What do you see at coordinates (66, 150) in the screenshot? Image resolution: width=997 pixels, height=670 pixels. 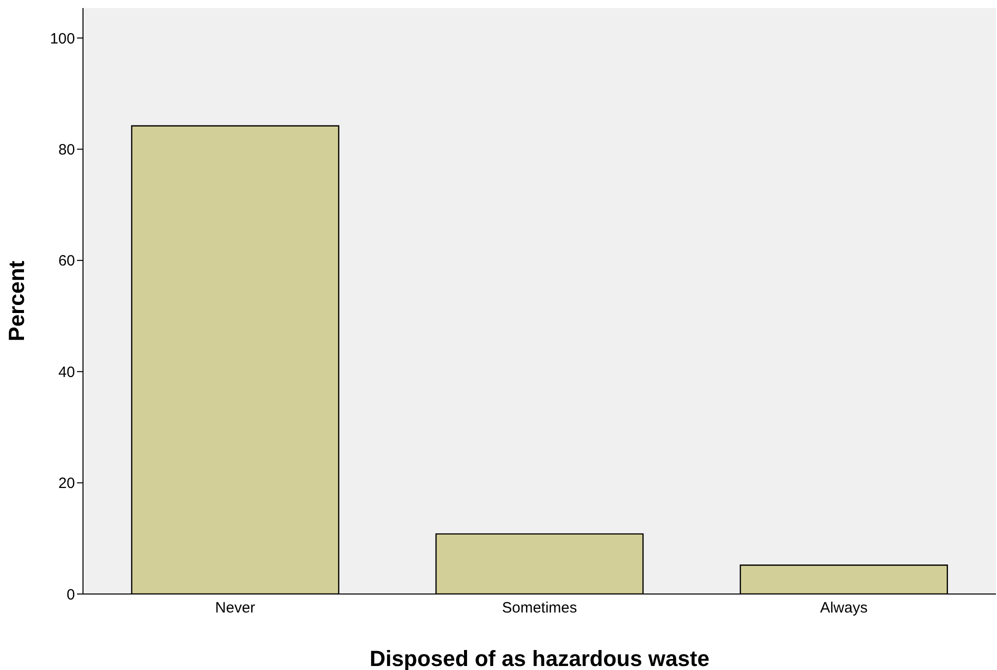 I see `y-tick-label: 80` at bounding box center [66, 150].